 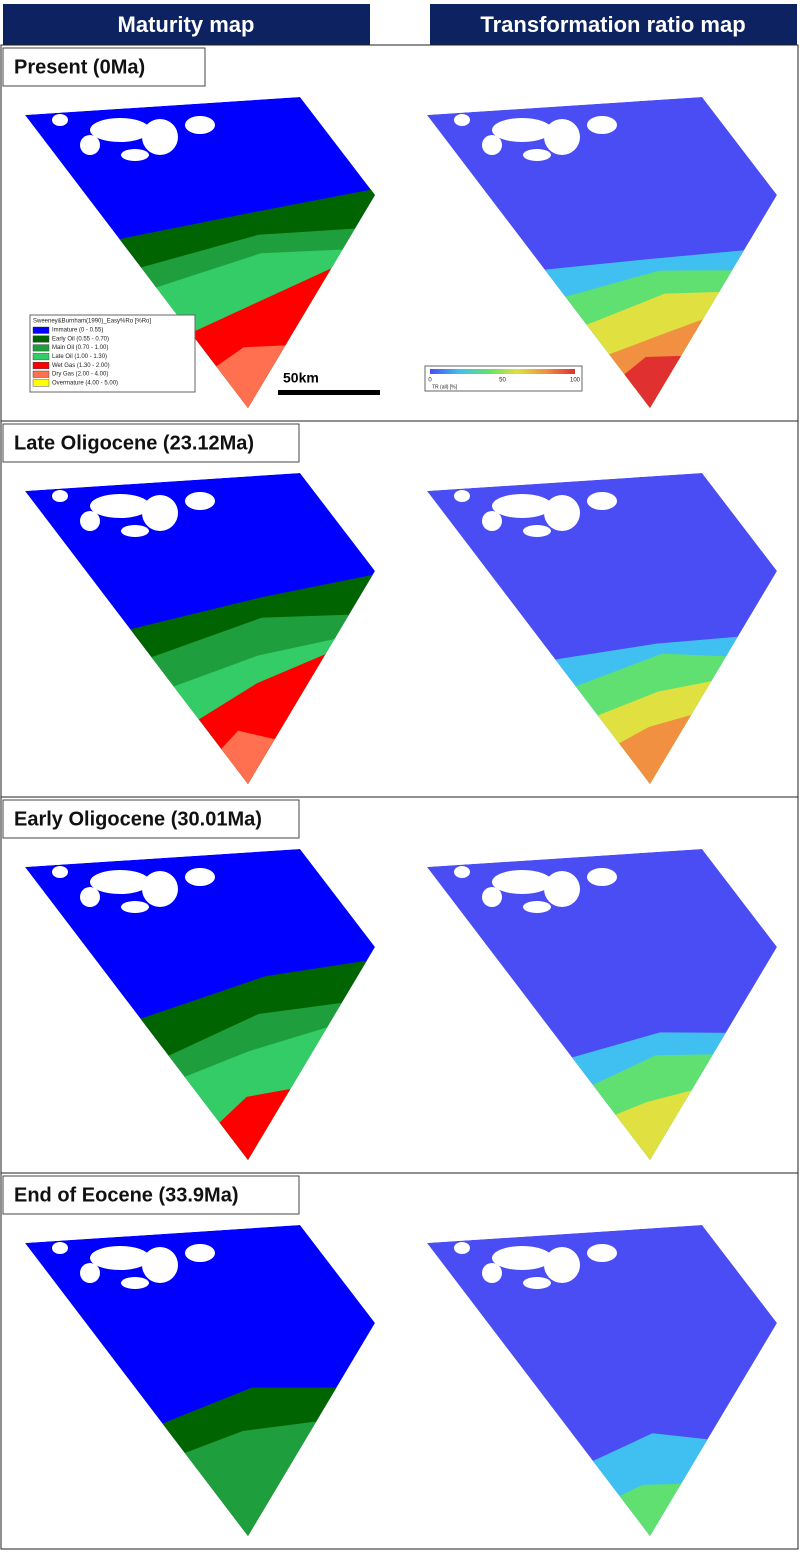 I want to click on header: Transformation ratio map, so click(x=612, y=24).